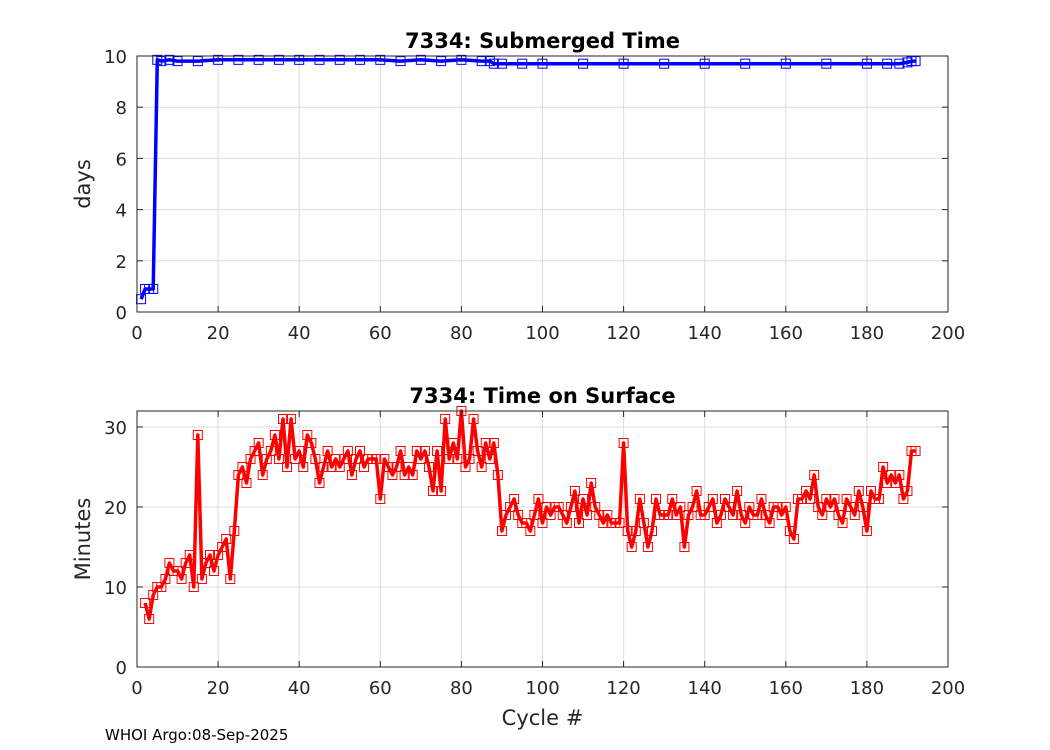 The height and width of the screenshot is (750, 1050). I want to click on chart-title: 7334: Time on Surface, so click(542, 396).